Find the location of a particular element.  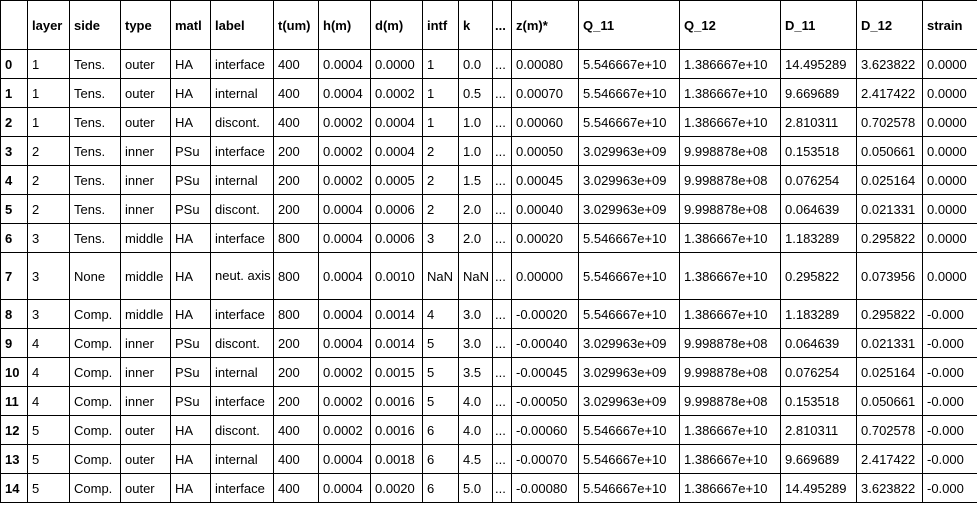

column-header: type is located at coordinates (145, 25).